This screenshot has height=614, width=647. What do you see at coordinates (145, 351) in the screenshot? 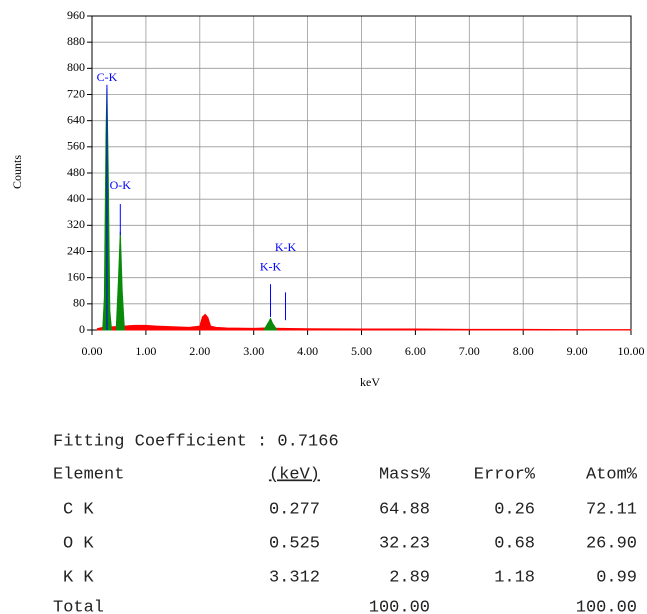
I see `x-tick-label: 1.00` at bounding box center [145, 351].